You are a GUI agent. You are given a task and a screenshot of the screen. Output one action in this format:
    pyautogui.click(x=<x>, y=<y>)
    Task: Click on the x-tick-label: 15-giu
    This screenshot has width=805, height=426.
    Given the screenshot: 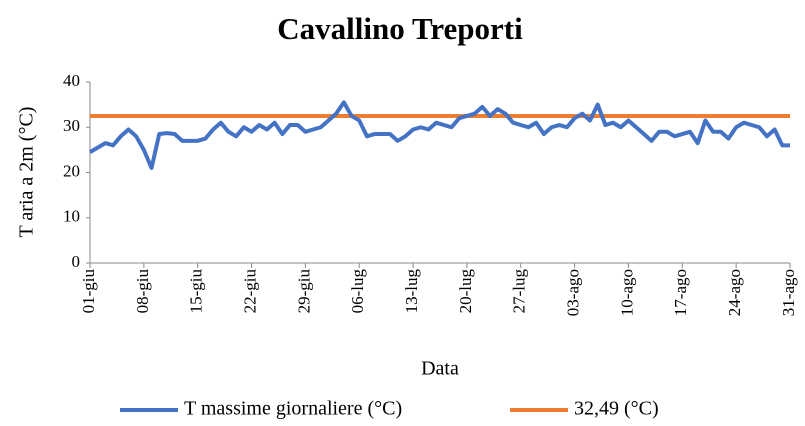 What is the action you would take?
    pyautogui.click(x=196, y=291)
    